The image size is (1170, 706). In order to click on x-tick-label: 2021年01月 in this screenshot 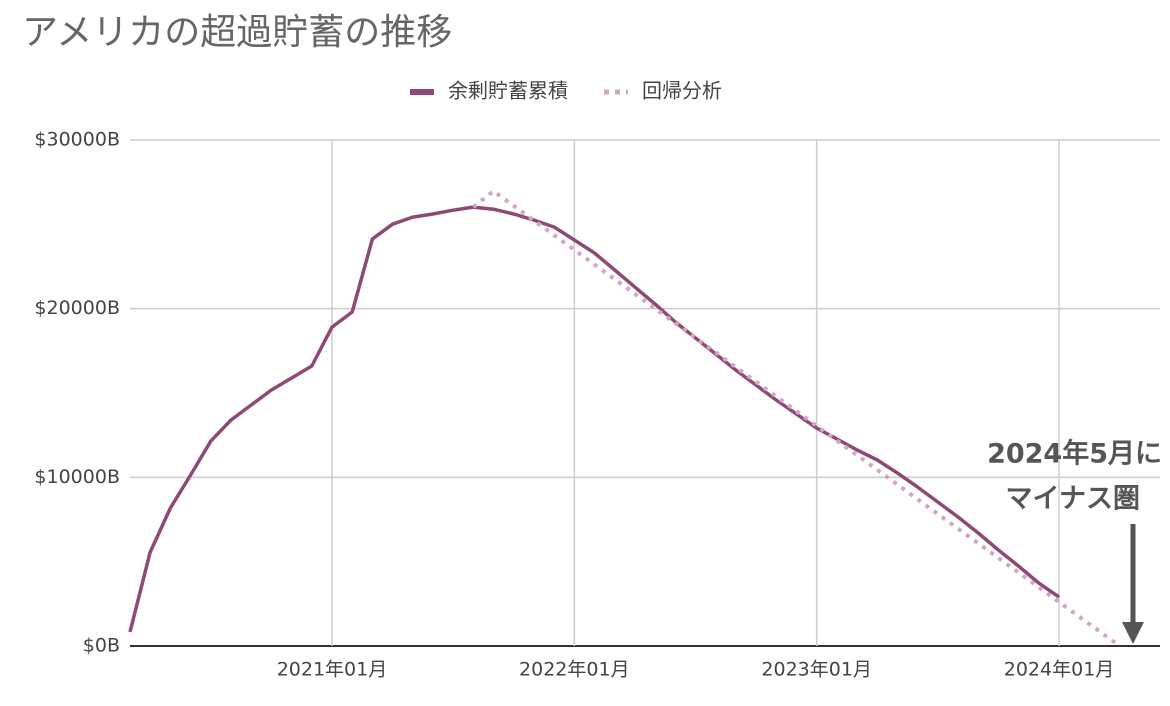, I will do `click(332, 670)`.